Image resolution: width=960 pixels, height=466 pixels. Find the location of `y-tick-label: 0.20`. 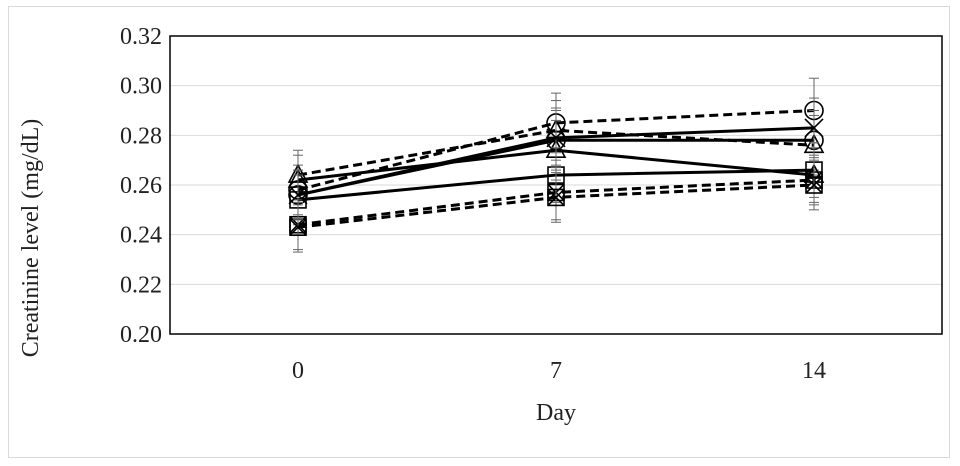

y-tick-label: 0.20 is located at coordinates (141, 335).